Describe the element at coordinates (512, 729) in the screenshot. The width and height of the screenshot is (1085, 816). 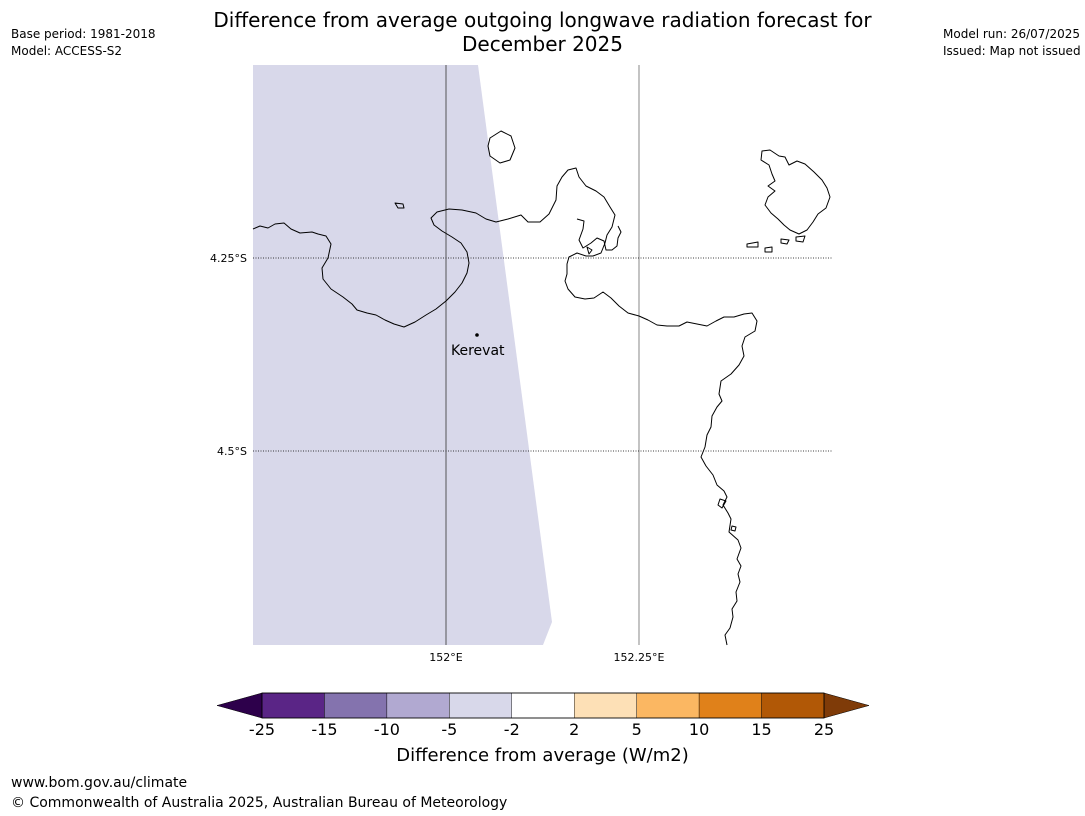
I see `colorbar-tick-label: -2` at that location.